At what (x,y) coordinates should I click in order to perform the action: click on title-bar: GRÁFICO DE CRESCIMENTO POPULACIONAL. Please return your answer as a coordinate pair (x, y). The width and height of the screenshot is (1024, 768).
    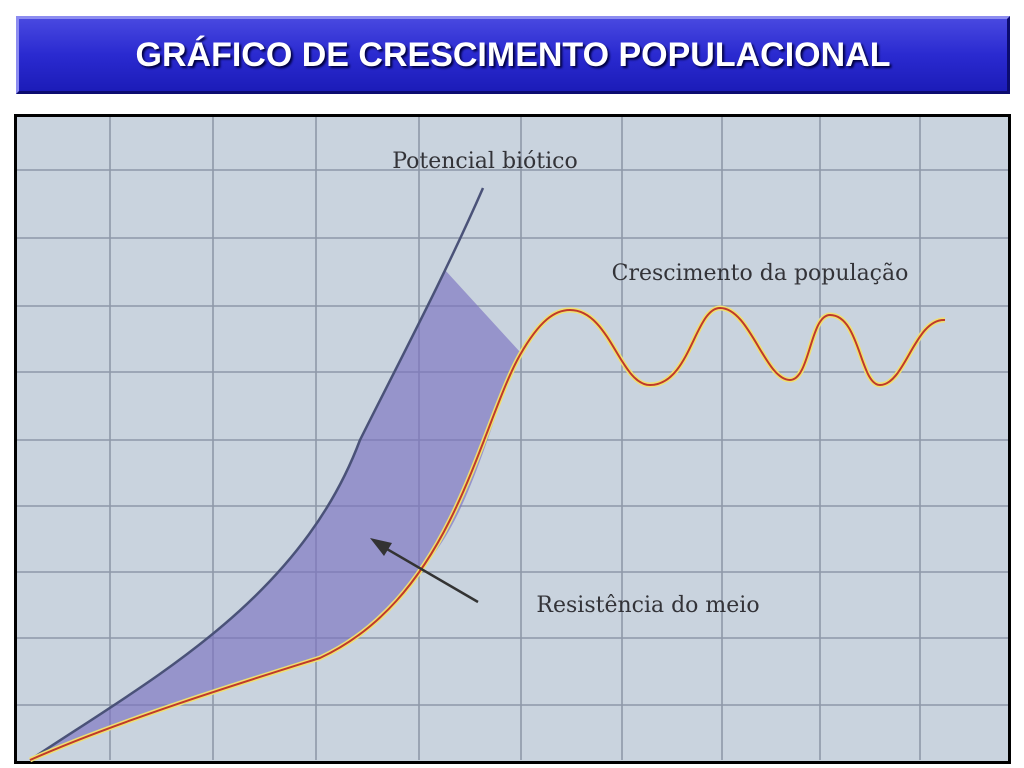
    Looking at the image, I should click on (513, 55).